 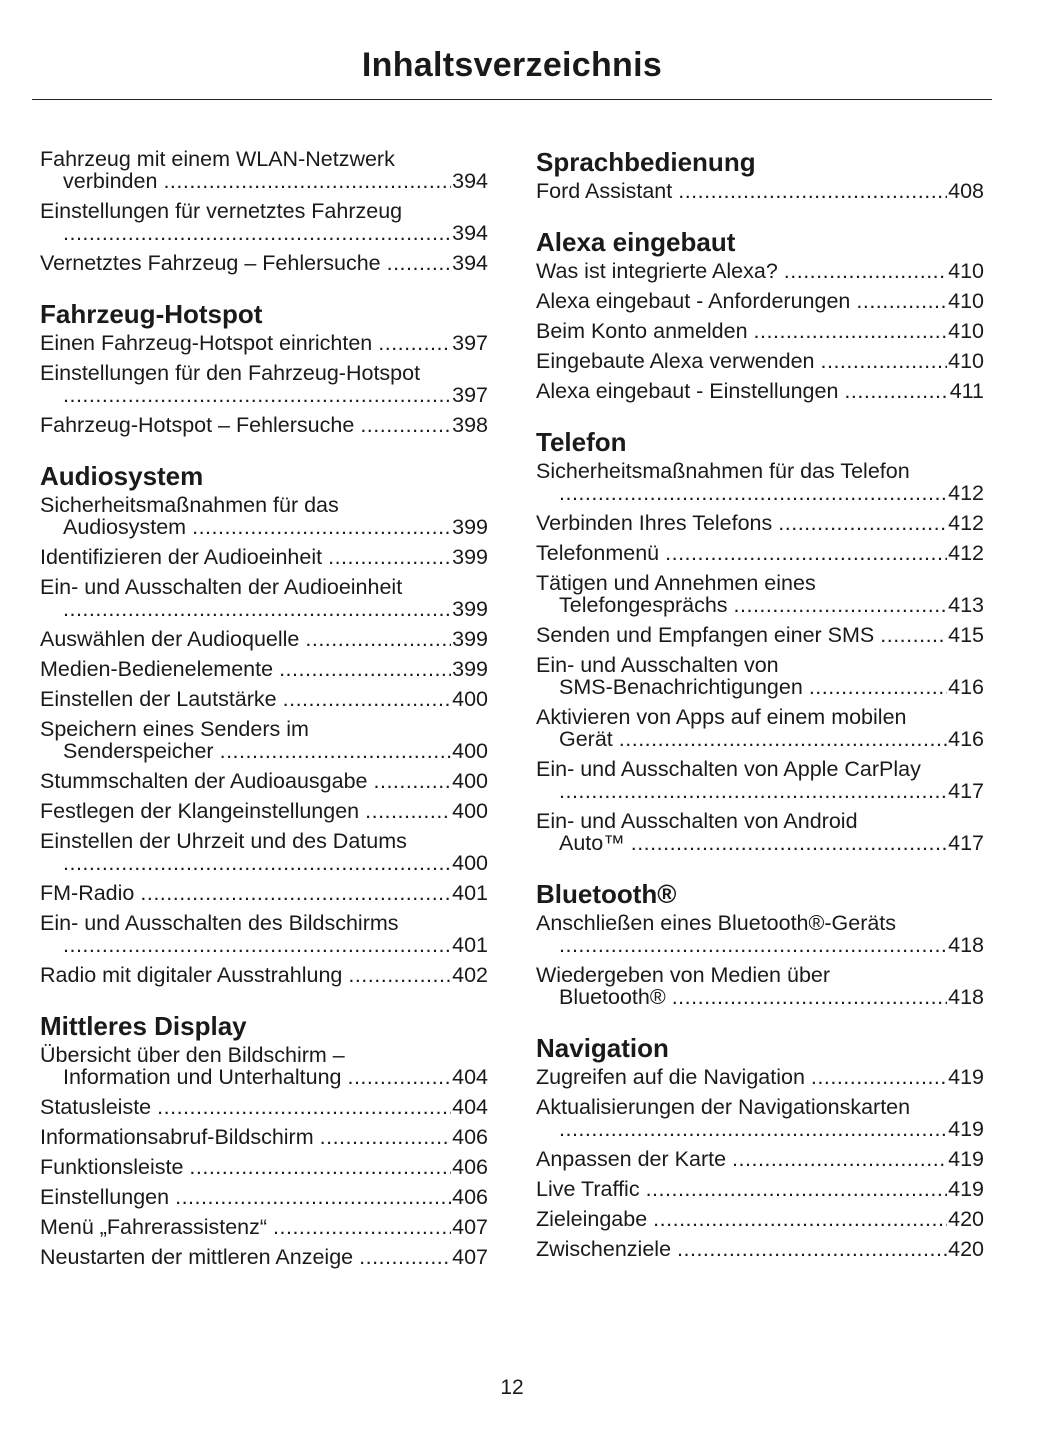 What do you see at coordinates (966, 739) in the screenshot?
I see `entry-page-number: 416` at bounding box center [966, 739].